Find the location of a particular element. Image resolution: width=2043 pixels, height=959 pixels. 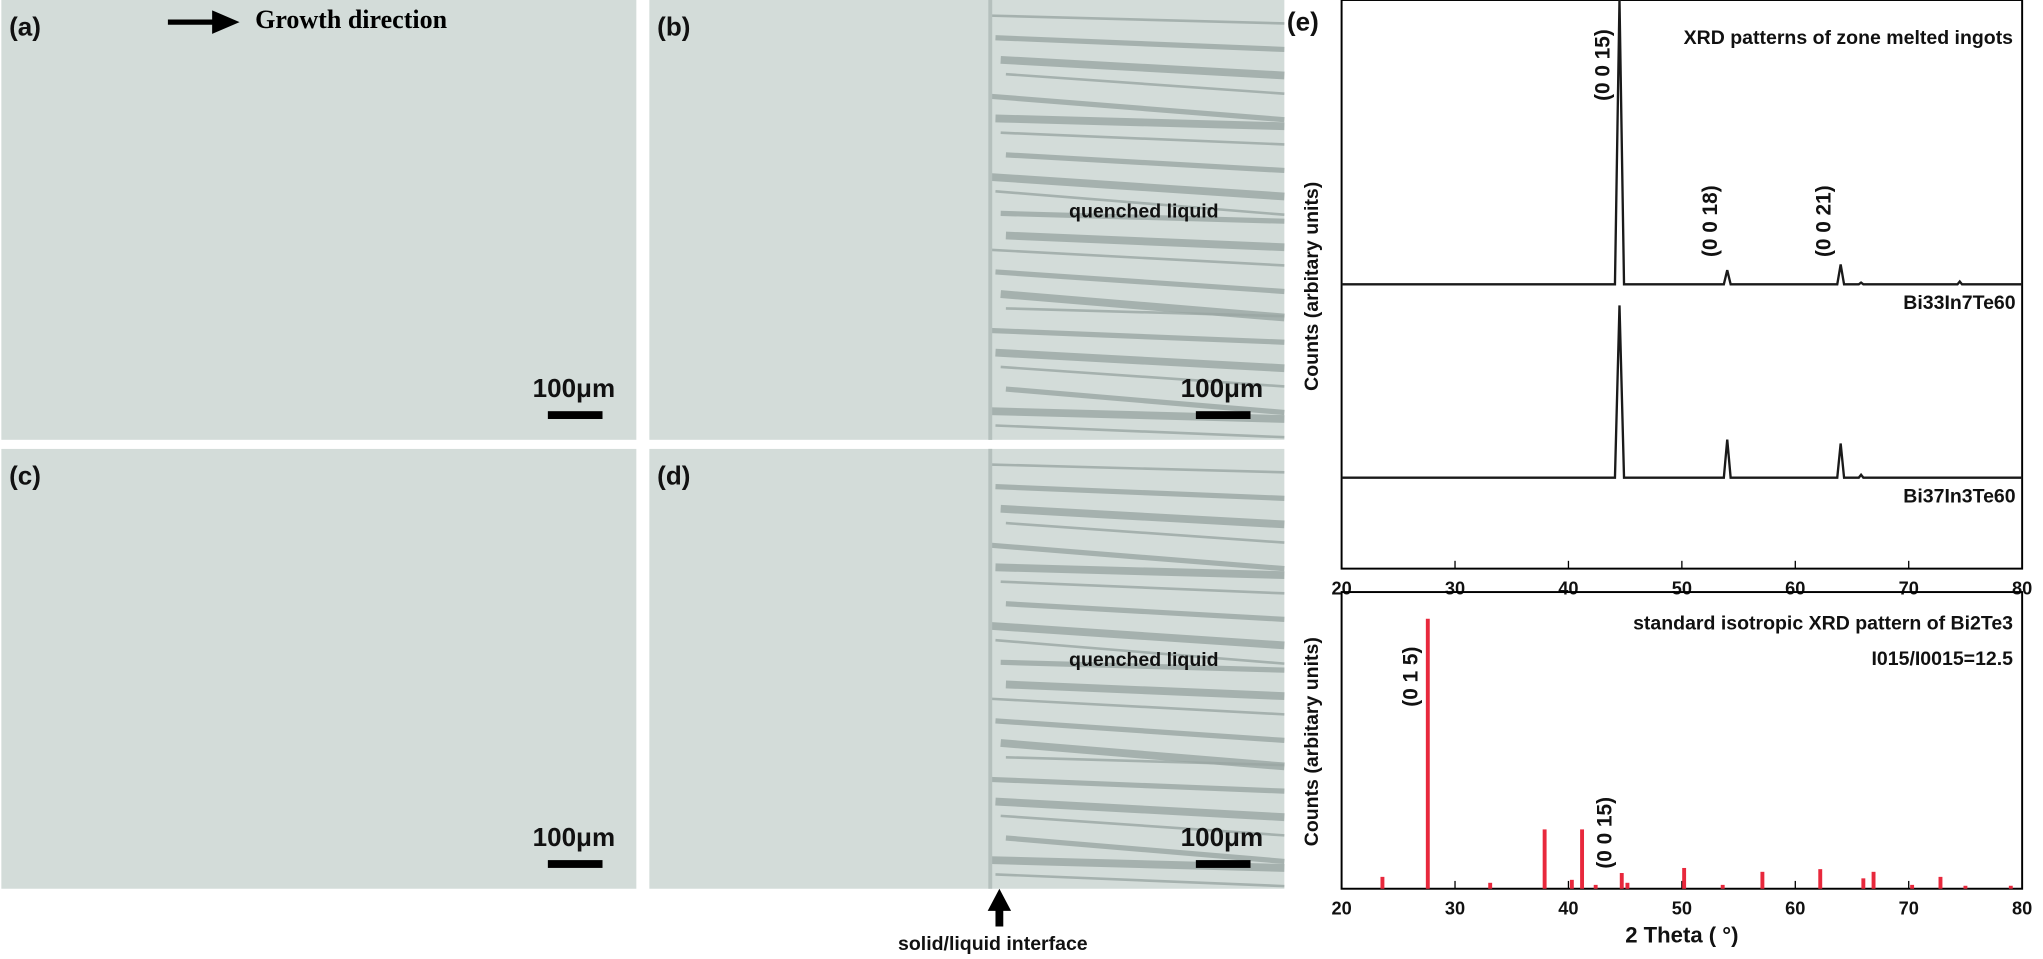

x-tick-label: 60 is located at coordinates (1795, 908).